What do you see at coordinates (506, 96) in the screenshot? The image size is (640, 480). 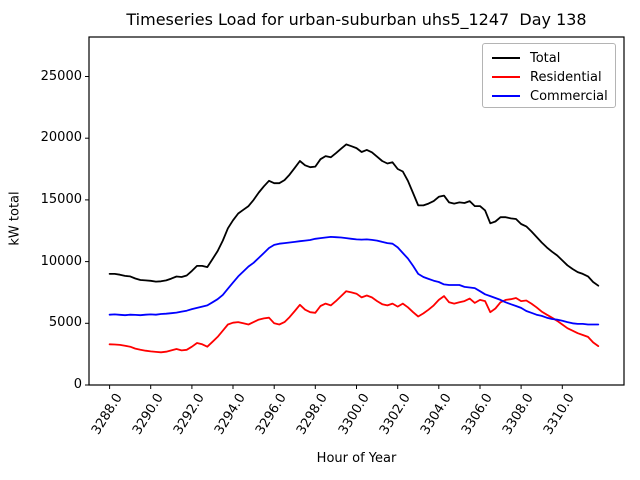 I see `legend-line-commercial` at bounding box center [506, 96].